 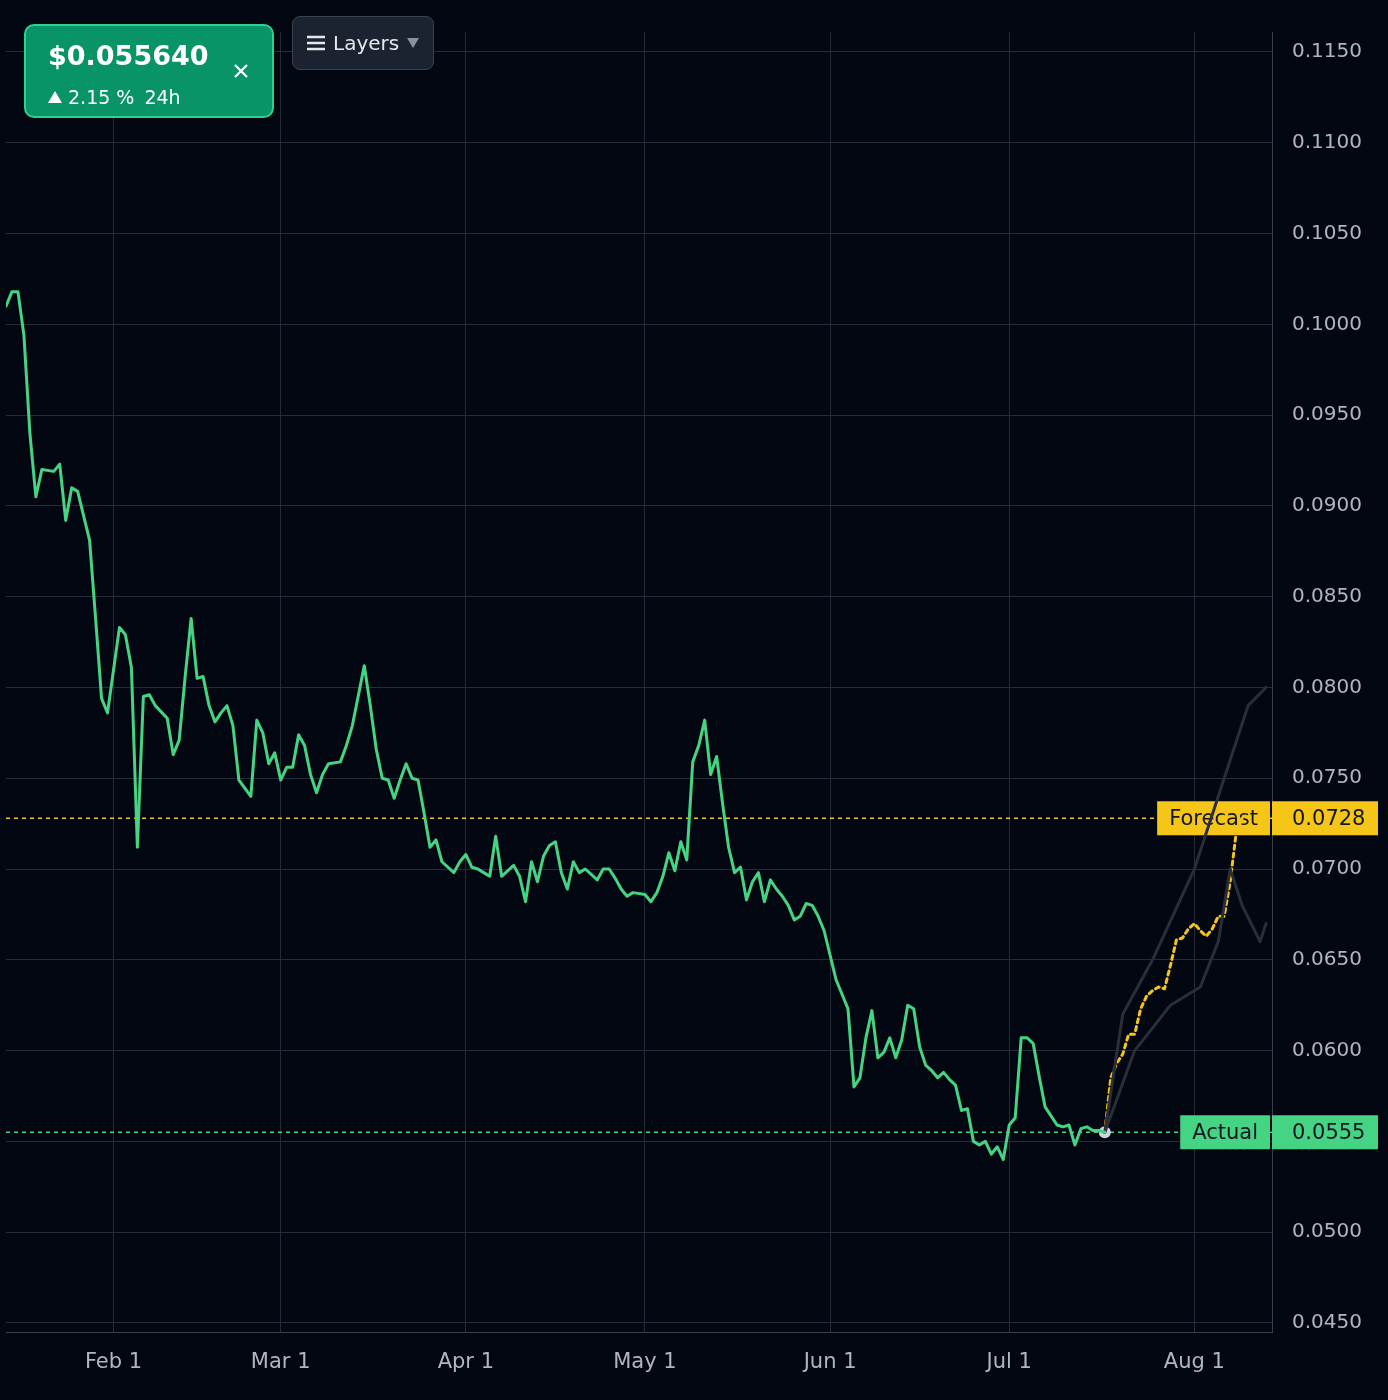 What do you see at coordinates (128, 55) in the screenshot?
I see `annotation: $0.055640` at bounding box center [128, 55].